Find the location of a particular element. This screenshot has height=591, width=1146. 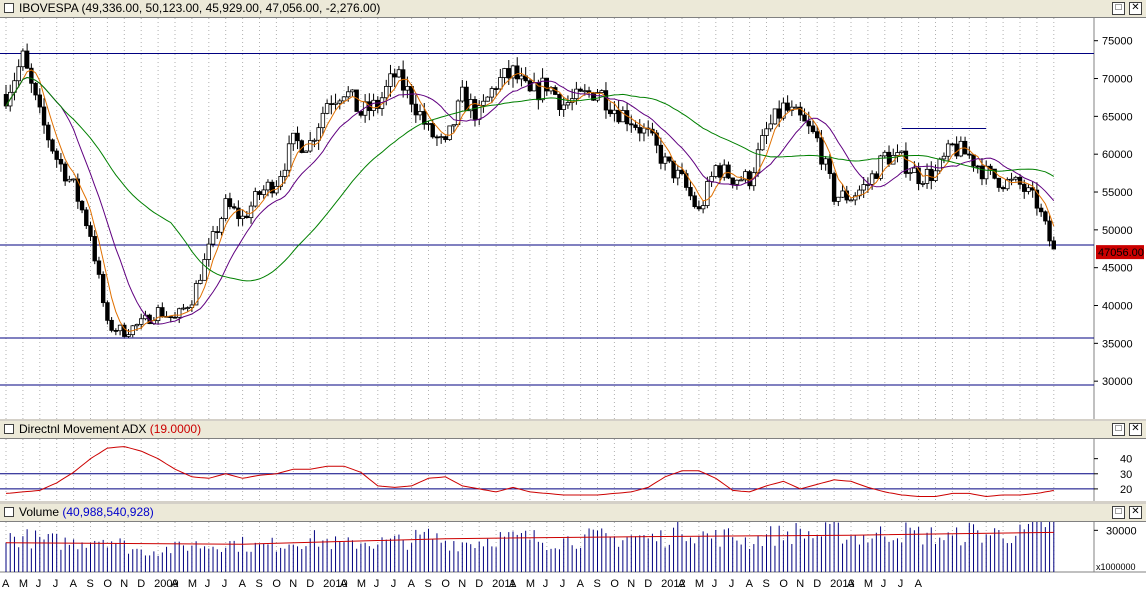

y-tick-label: 65000 is located at coordinates (1117, 117).